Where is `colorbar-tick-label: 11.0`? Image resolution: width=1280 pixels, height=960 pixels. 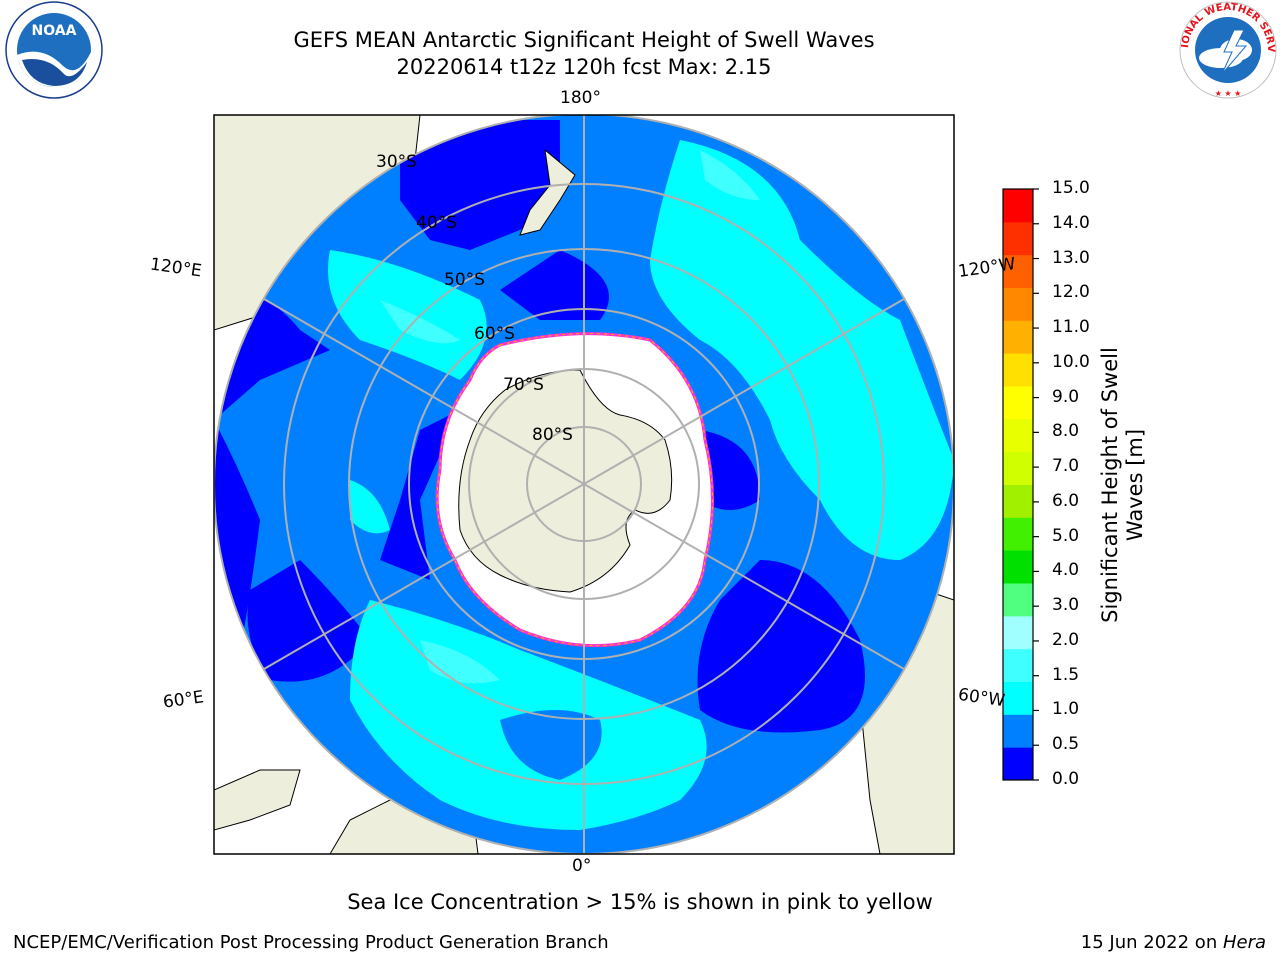
colorbar-tick-label: 11.0 is located at coordinates (1071, 327).